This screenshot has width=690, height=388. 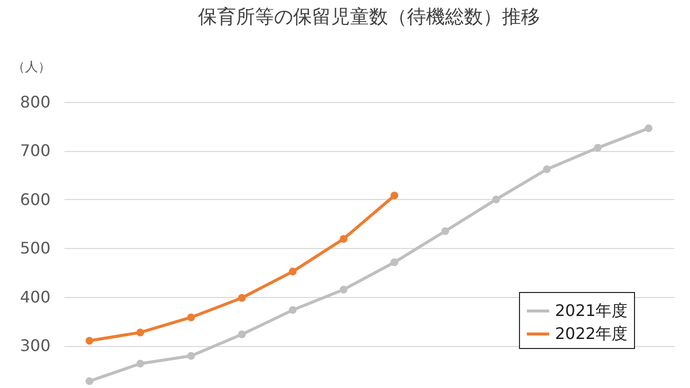 I want to click on legend-label: 2022年度, so click(x=591, y=333).